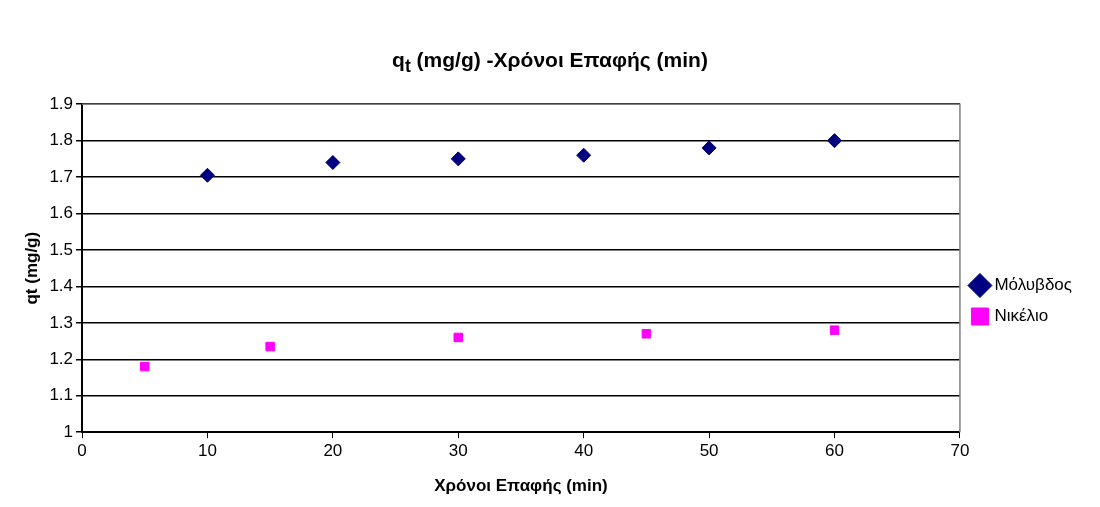 The height and width of the screenshot is (507, 1100). I want to click on x-tick-label: 60, so click(834, 451).